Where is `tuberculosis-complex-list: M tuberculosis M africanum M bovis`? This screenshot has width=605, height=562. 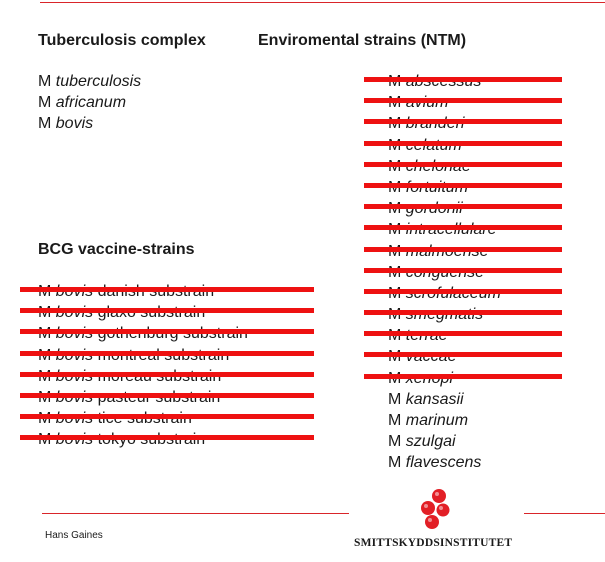 tuberculosis-complex-list: M tuberculosis M africanum M bovis is located at coordinates (89, 103).